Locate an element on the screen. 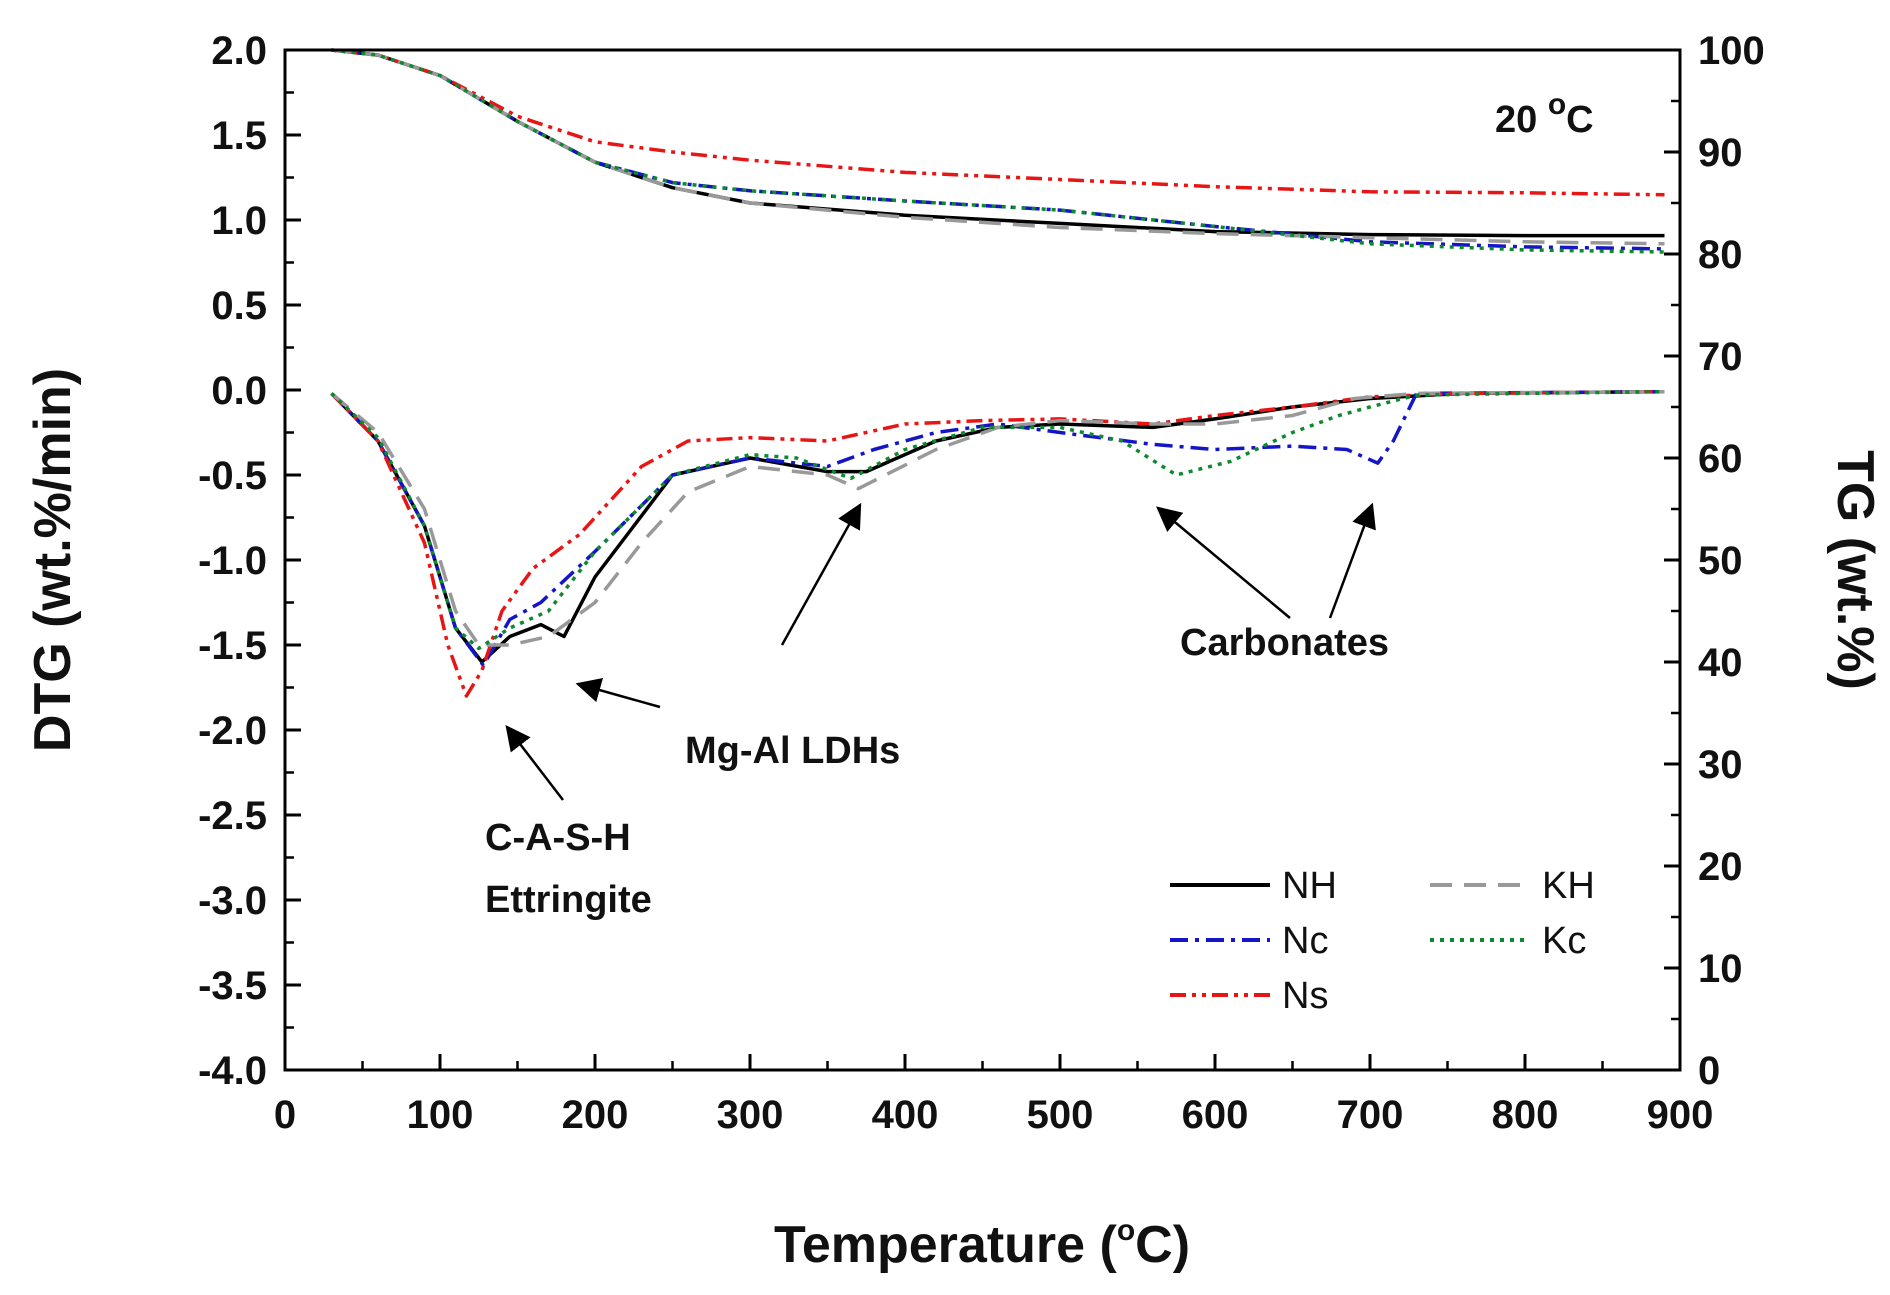 The width and height of the screenshot is (1890, 1295). dtg-line-kc is located at coordinates (997, 520).